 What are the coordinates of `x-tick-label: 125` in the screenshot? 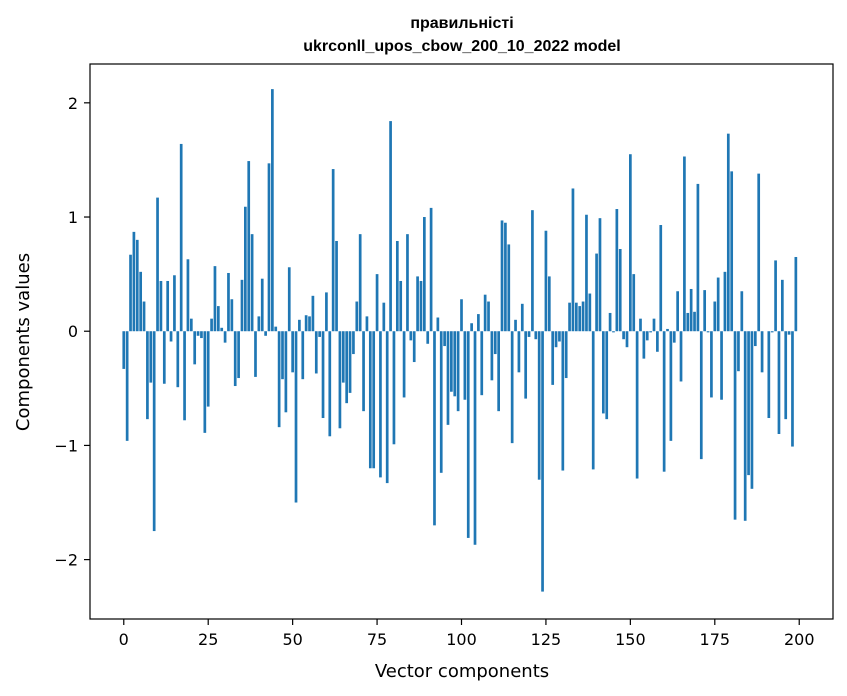 It's located at (546, 639).